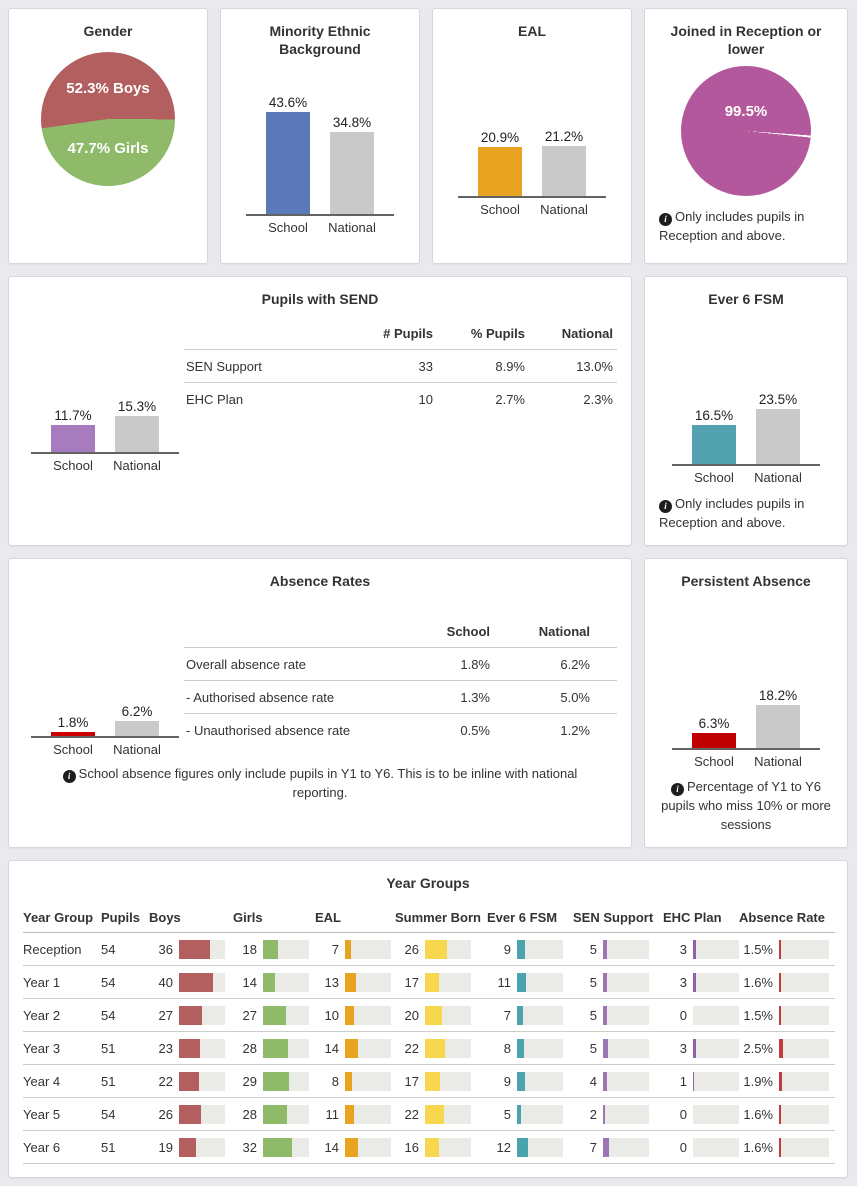  Describe the element at coordinates (355, 1147) in the screenshot. I see `eal-cell: 14` at that location.